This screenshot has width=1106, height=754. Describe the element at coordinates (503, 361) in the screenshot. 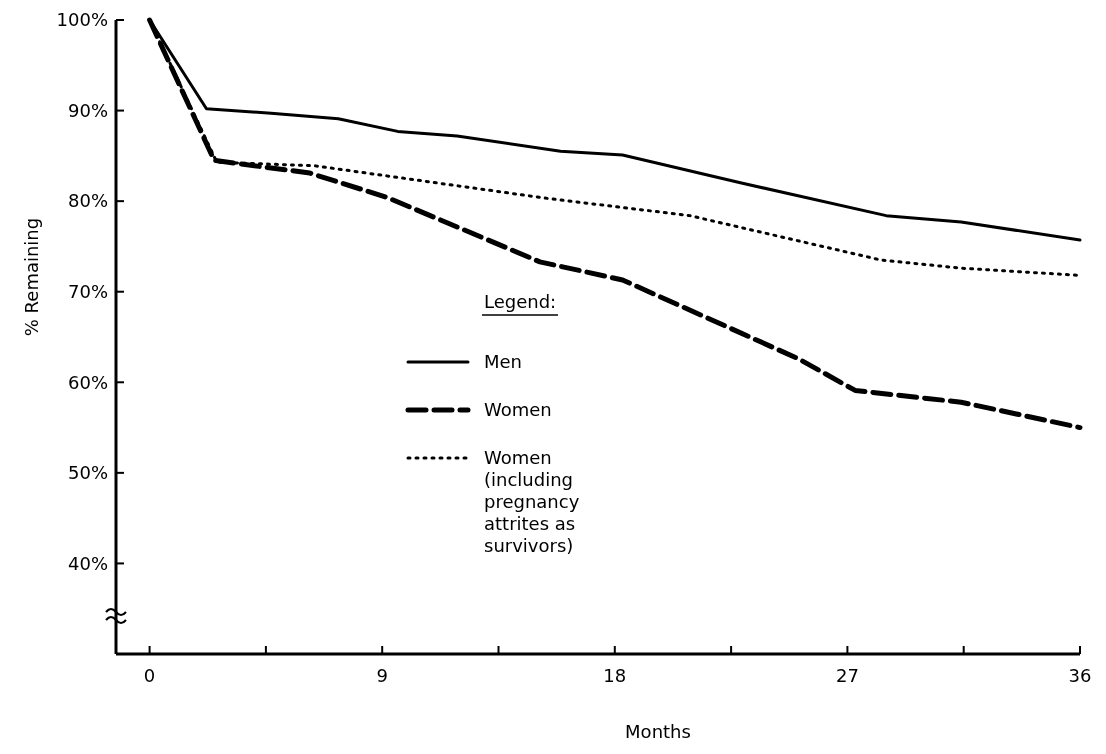

I see `legend-label: Men` at that location.